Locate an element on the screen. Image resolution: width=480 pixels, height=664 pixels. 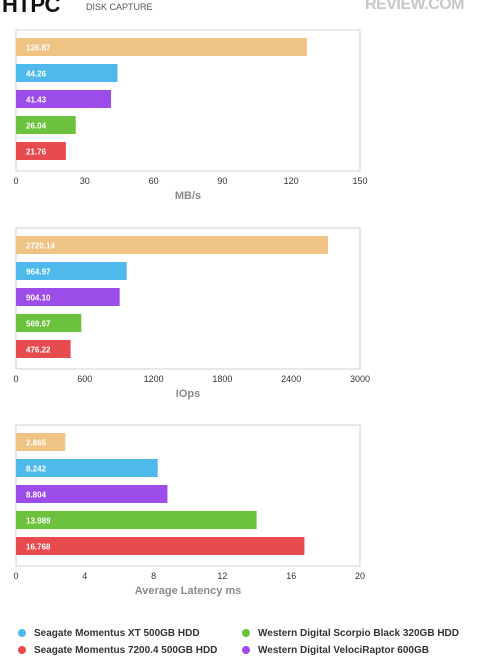
x-tick-label: 12 is located at coordinates (222, 576).